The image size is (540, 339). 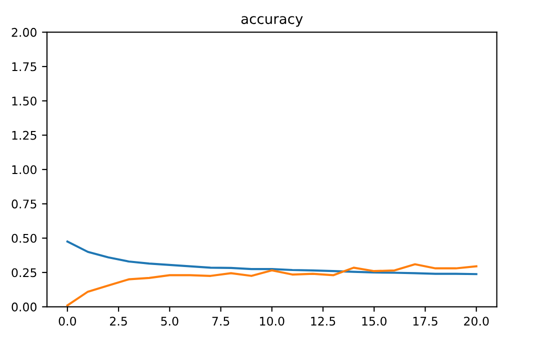 What do you see at coordinates (67, 321) in the screenshot?
I see `x-tick-label: 0.0` at bounding box center [67, 321].